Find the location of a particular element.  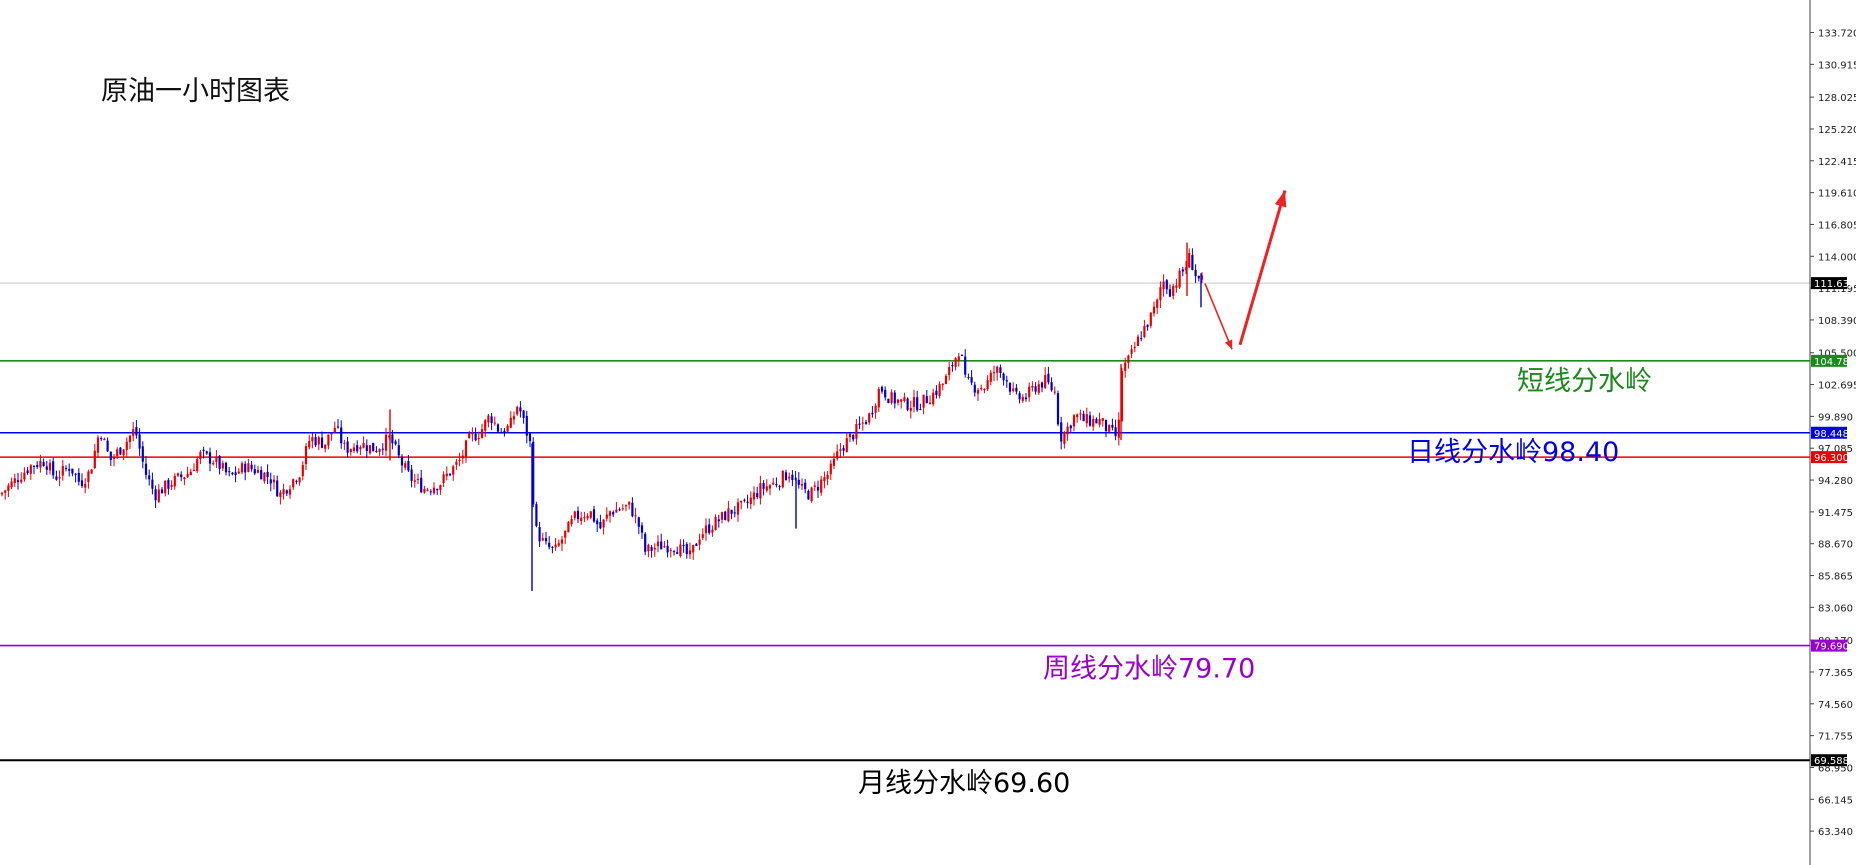

y-tick-label: 74.560 is located at coordinates (1835, 705).